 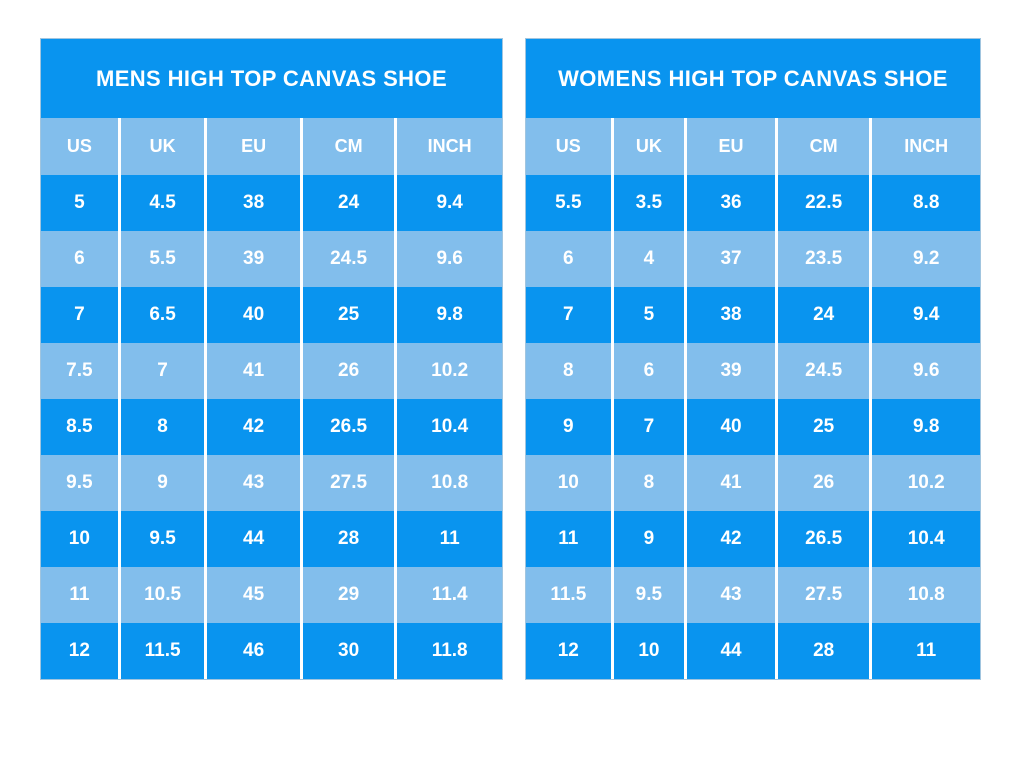 I want to click on size-cell: 30, so click(x=350, y=651).